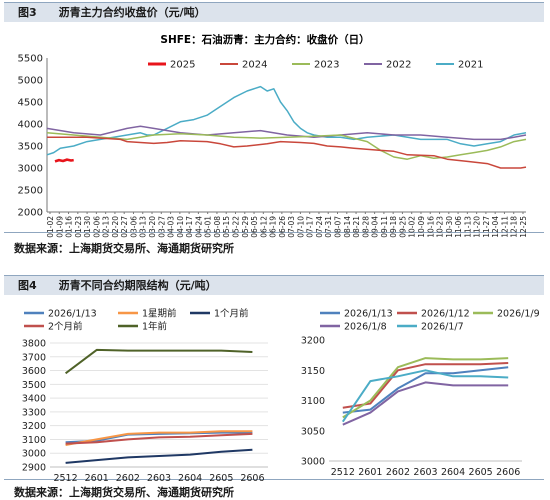 This screenshot has height=500, width=550. Describe the element at coordinates (30, 81) in the screenshot. I see `chart1-y-tick-label: 5000` at that location.